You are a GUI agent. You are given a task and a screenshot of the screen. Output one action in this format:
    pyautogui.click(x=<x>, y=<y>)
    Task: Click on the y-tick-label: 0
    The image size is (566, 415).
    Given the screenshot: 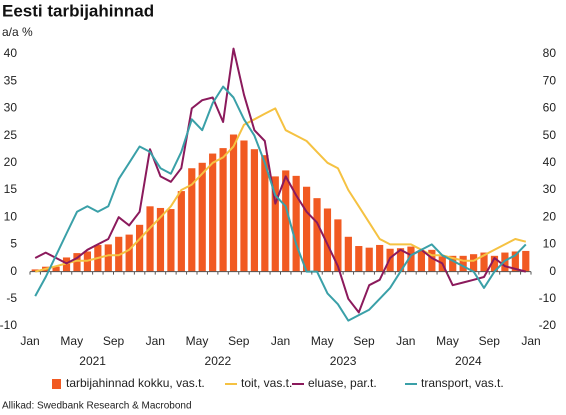 What is the action you would take?
    pyautogui.click(x=13, y=271)
    